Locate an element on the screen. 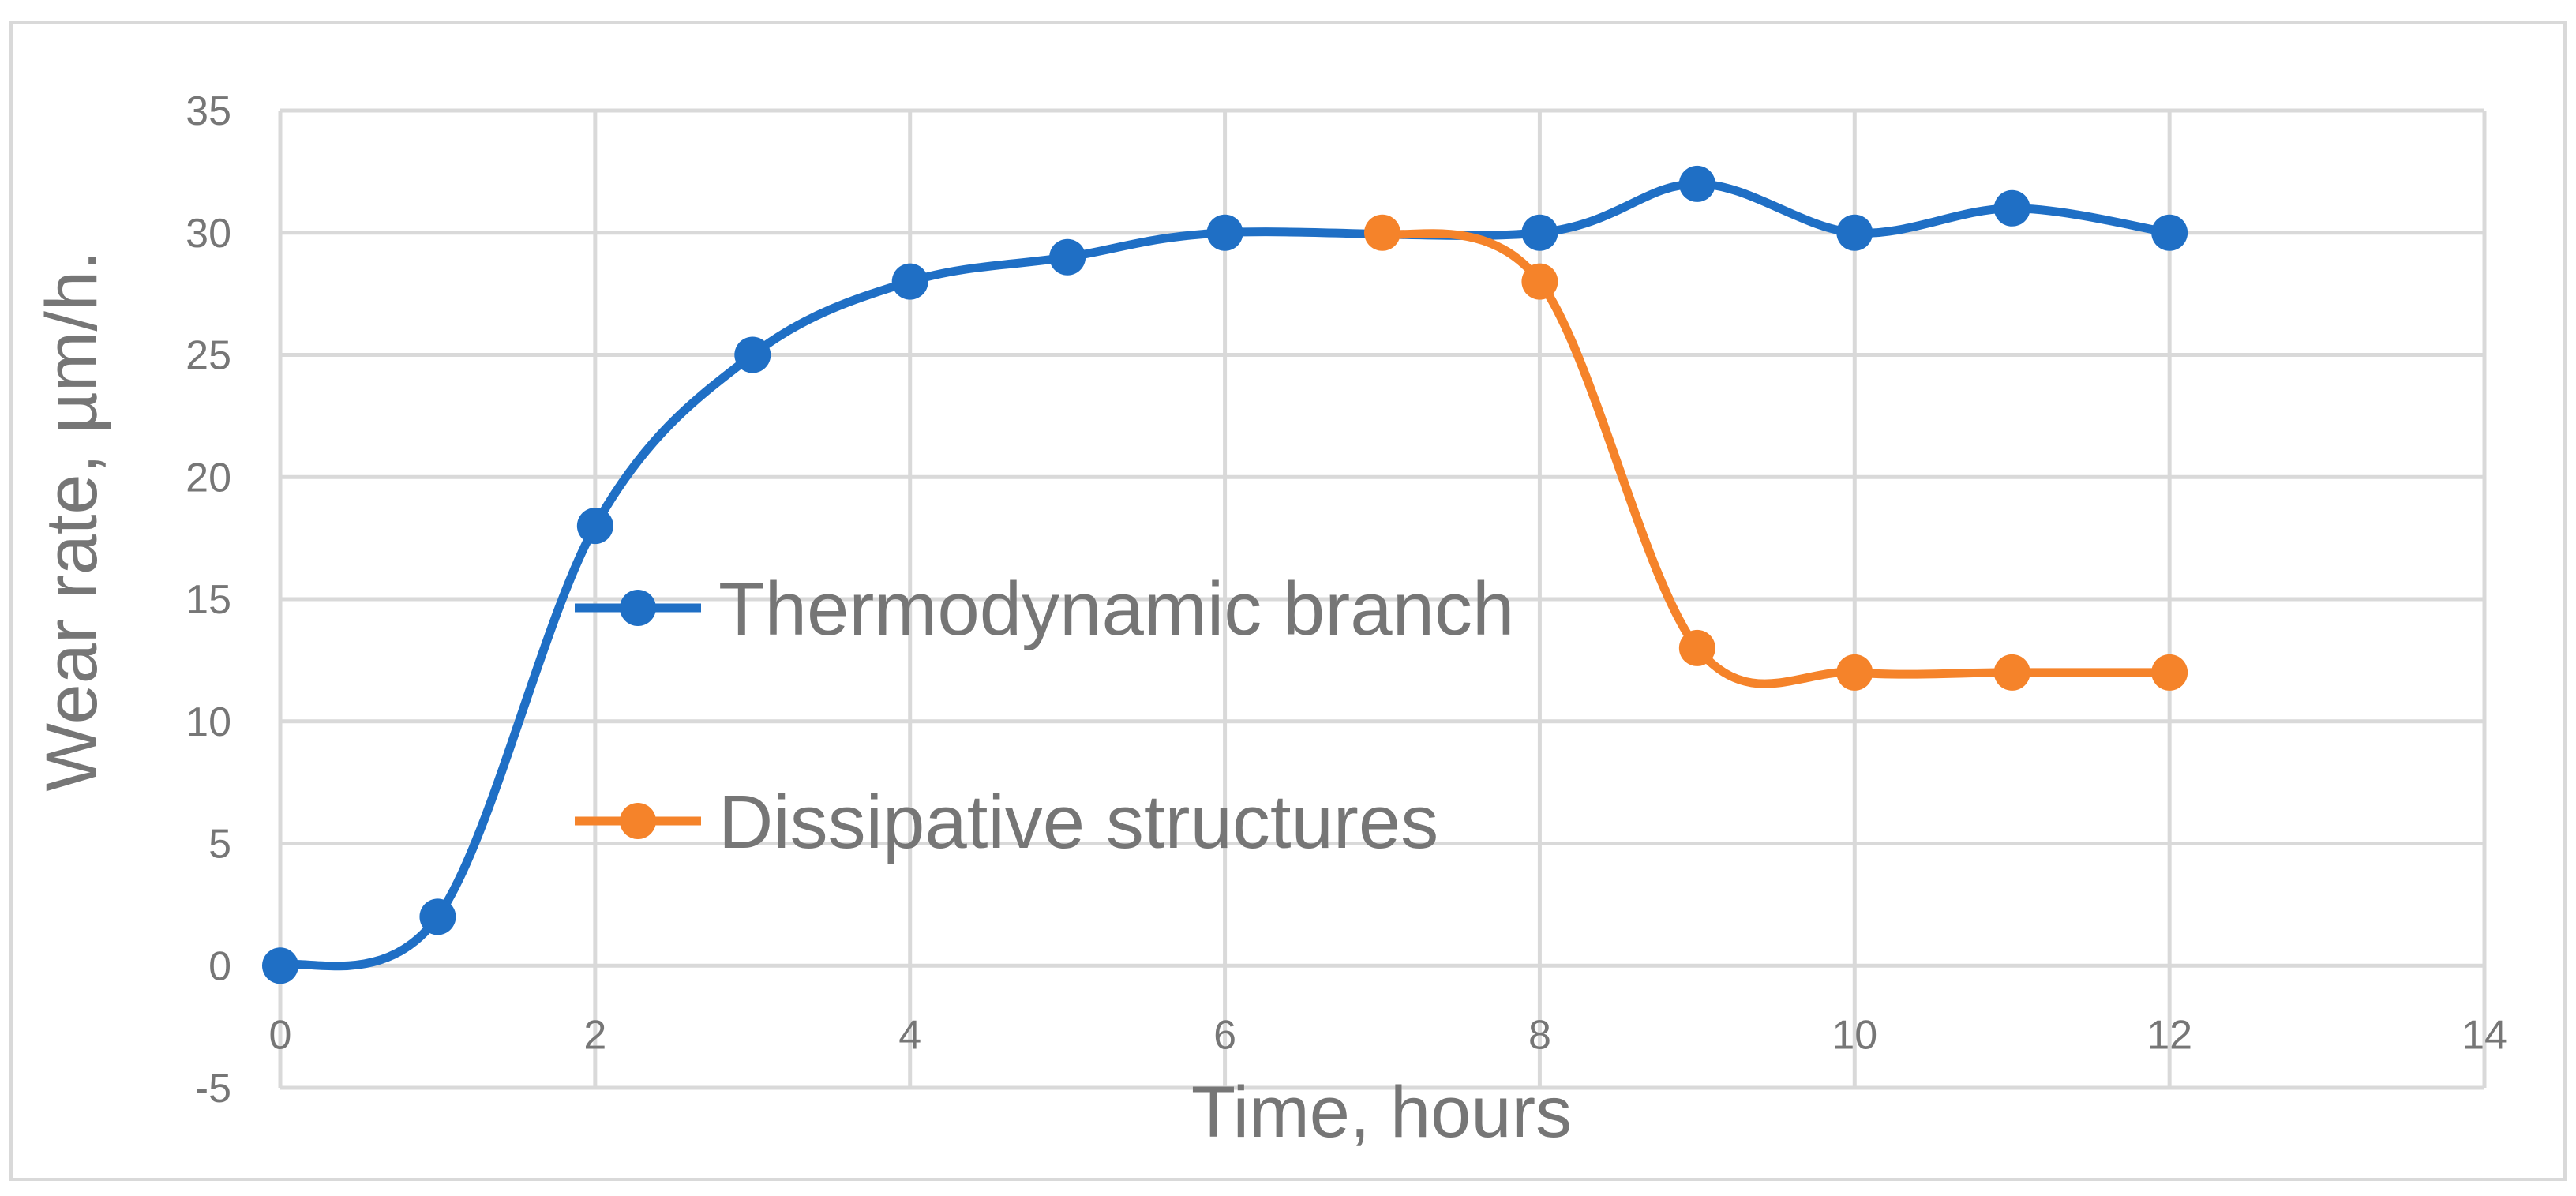  x-tick-label: 4 is located at coordinates (909, 1035).